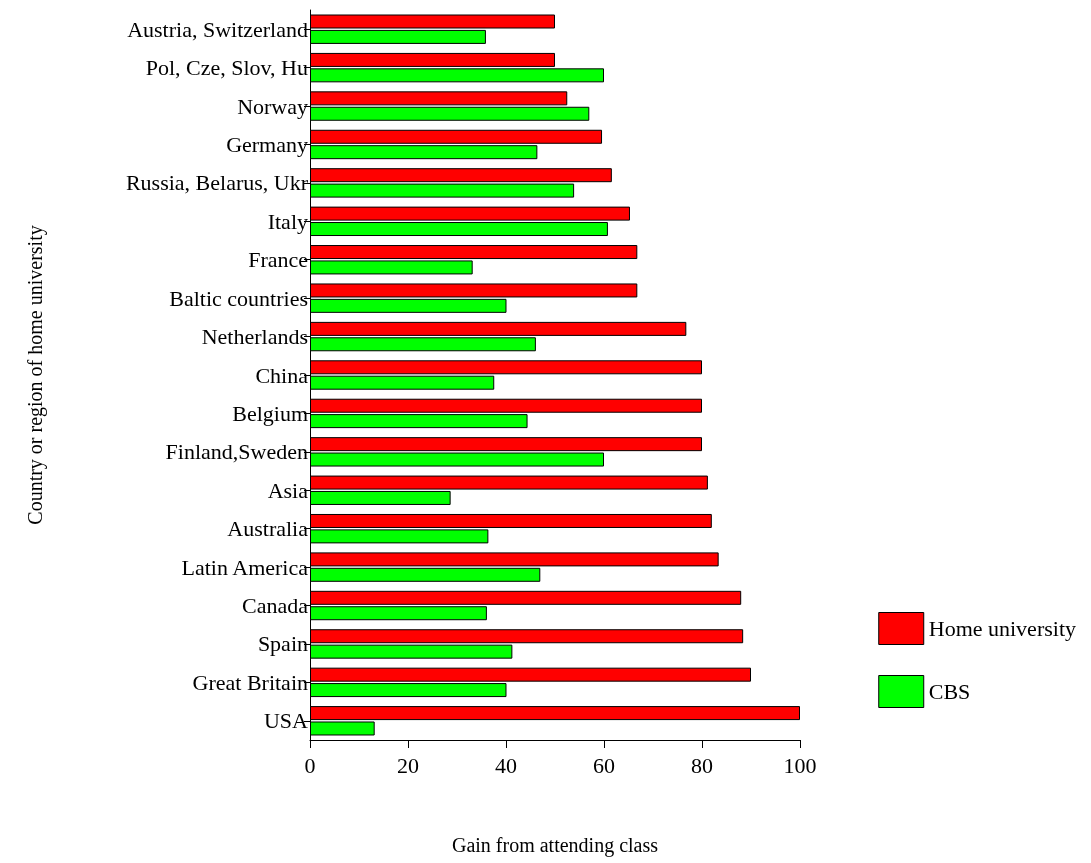 This screenshot has width=1091, height=863. I want to click on y-tick-label: USA, so click(286, 721).